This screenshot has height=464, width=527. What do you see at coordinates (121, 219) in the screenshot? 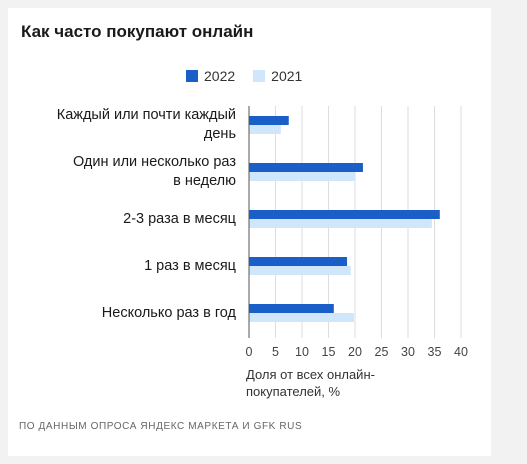
I see `category-label: 2-3 раза в месяц` at bounding box center [121, 219].